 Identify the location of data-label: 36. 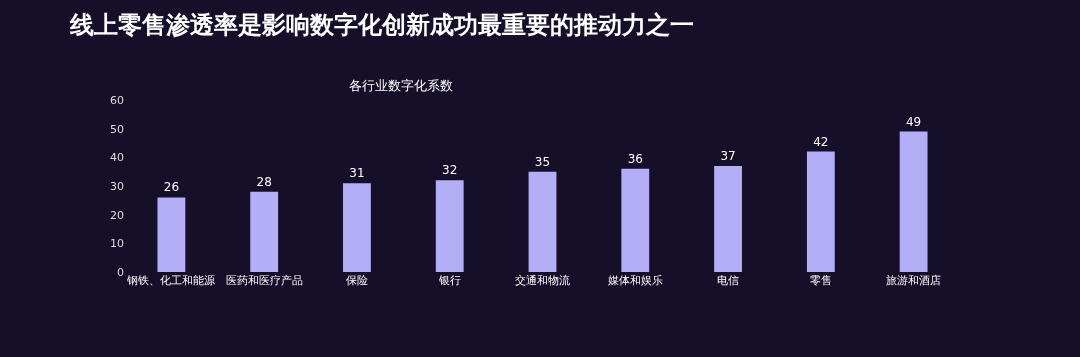
(635, 158).